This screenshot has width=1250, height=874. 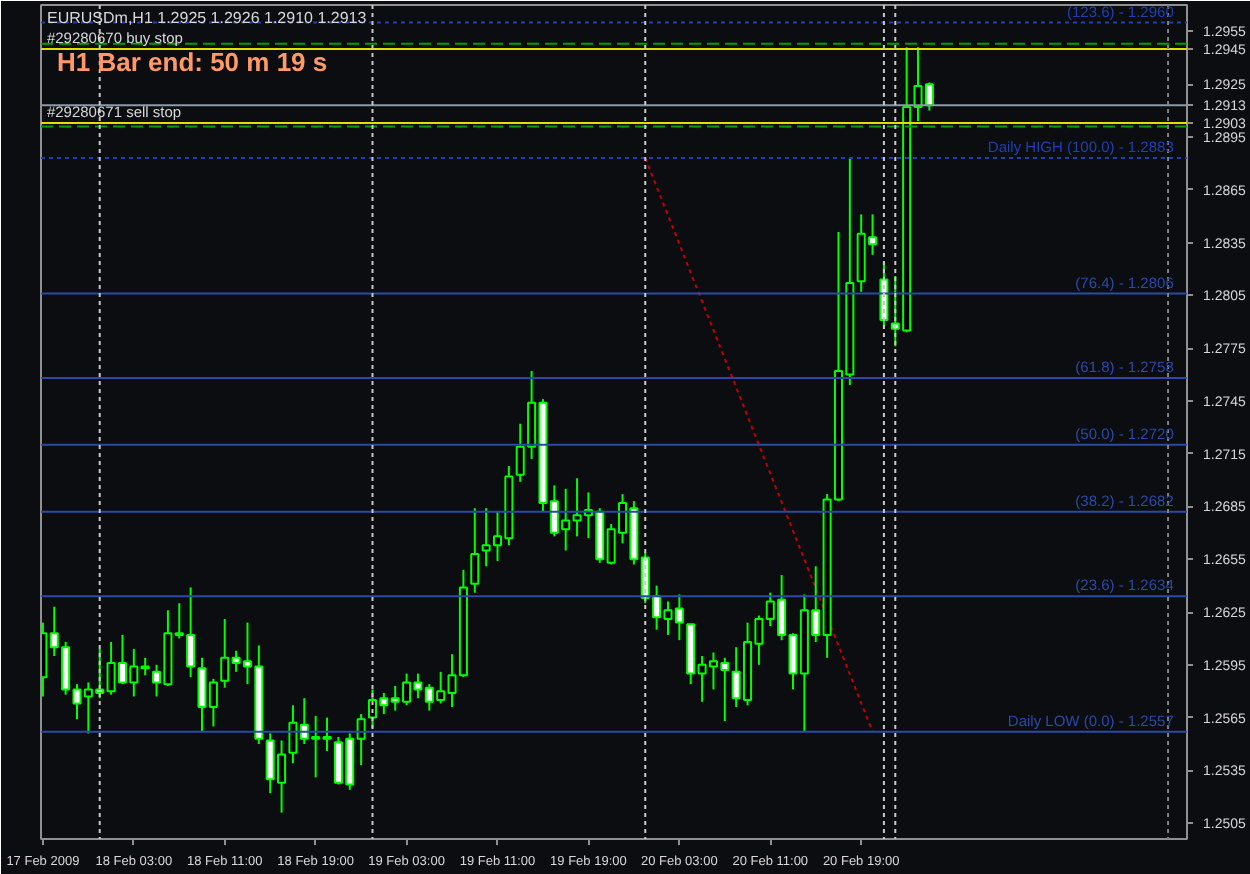 What do you see at coordinates (207, 18) in the screenshot?
I see `chart-title: EURUSDm,H1 1.2925 1.2926 1.2910 1.2913` at bounding box center [207, 18].